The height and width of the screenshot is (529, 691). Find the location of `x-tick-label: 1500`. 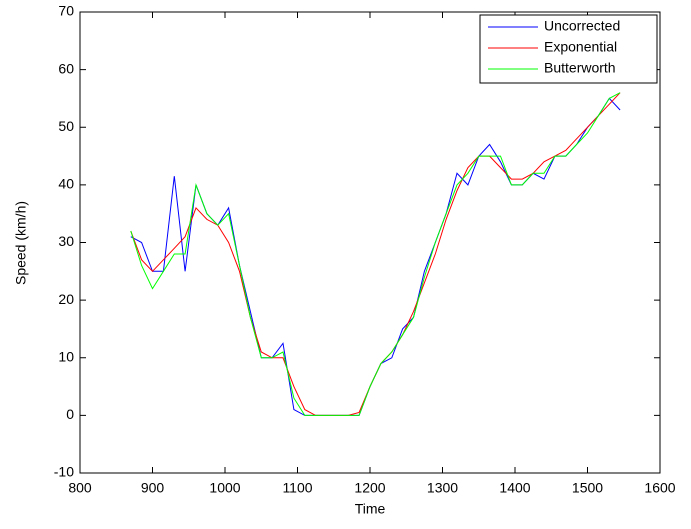

x-tick-label: 1500 is located at coordinates (587, 488).